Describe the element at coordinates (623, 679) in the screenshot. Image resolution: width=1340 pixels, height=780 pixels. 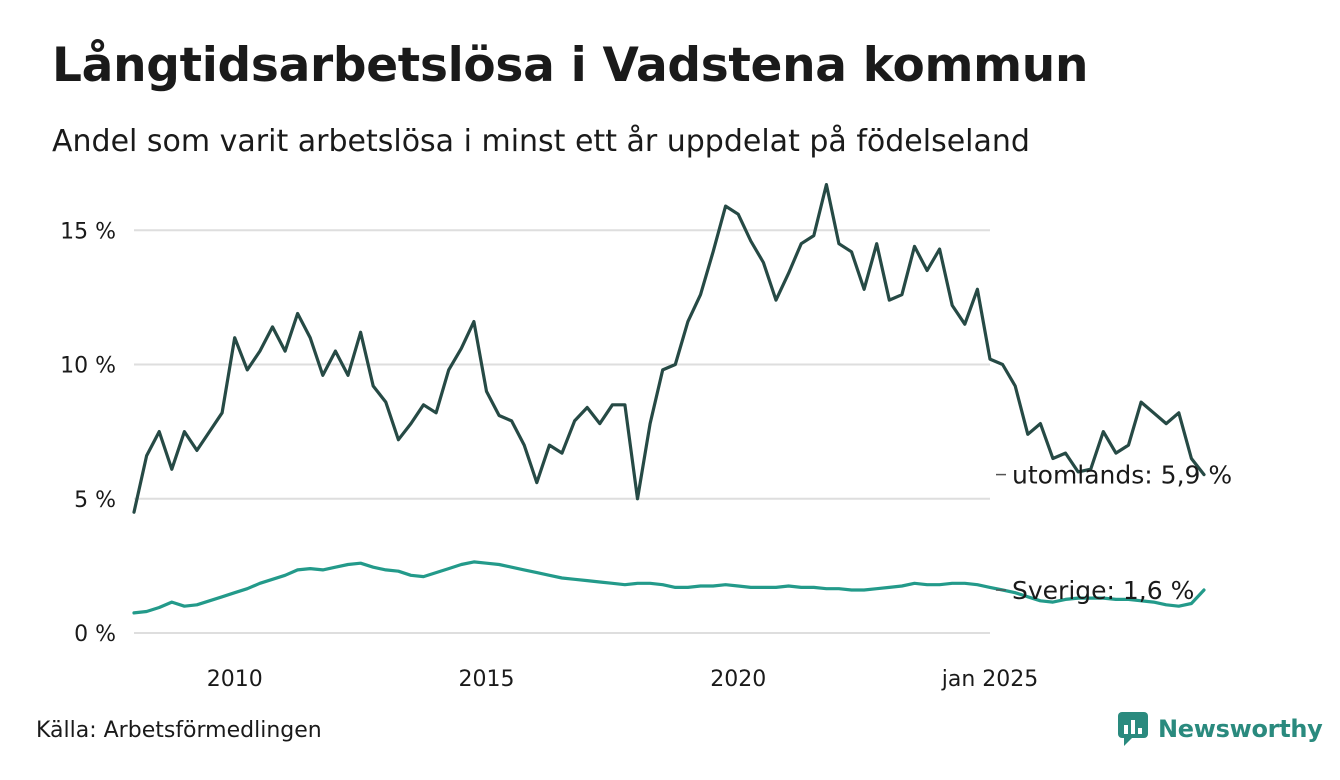
I see `x-axis-tick-labels: 2010 2015 2020 jan 2025` at that location.